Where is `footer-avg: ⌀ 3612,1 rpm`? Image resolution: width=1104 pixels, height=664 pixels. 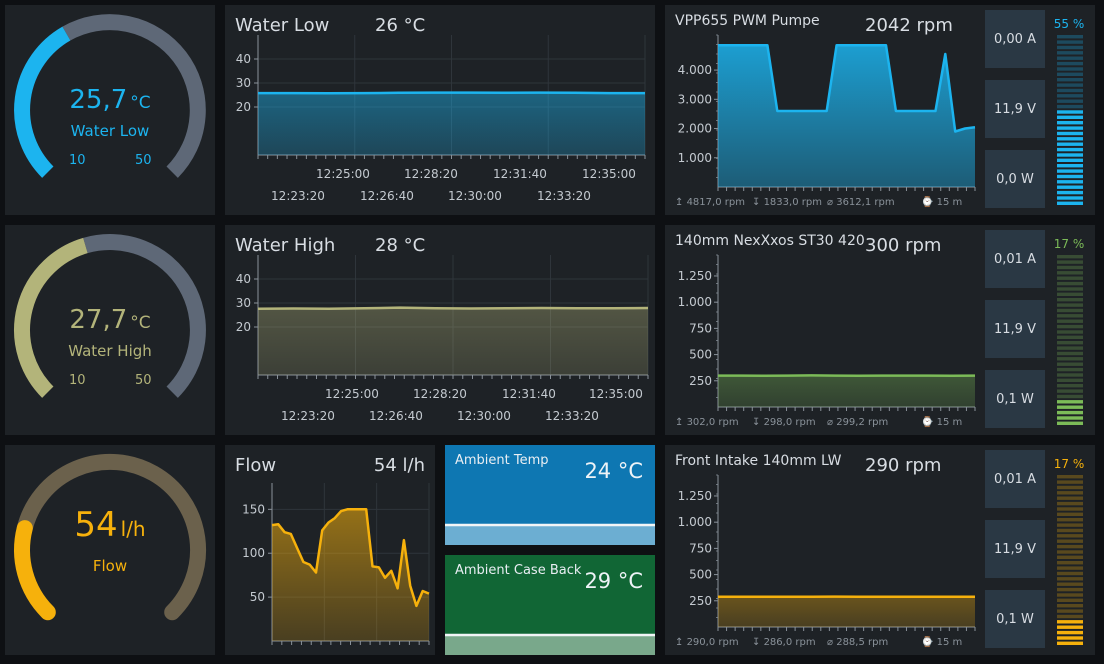
footer-avg: ⌀ 3612,1 rpm is located at coordinates (861, 202).